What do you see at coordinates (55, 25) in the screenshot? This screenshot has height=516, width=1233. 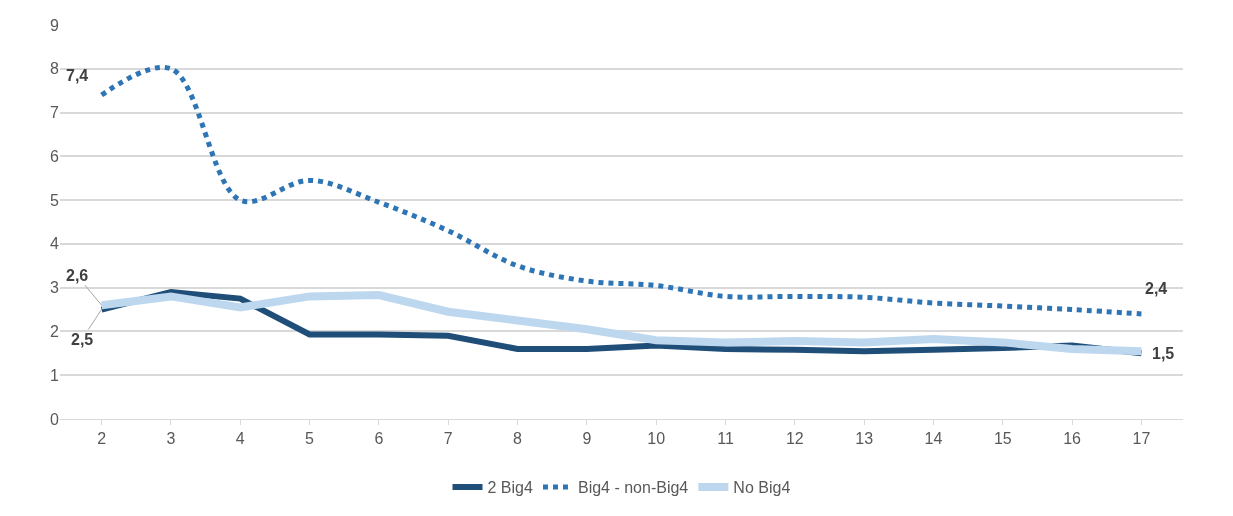 I see `y-tick-label: 9` at bounding box center [55, 25].